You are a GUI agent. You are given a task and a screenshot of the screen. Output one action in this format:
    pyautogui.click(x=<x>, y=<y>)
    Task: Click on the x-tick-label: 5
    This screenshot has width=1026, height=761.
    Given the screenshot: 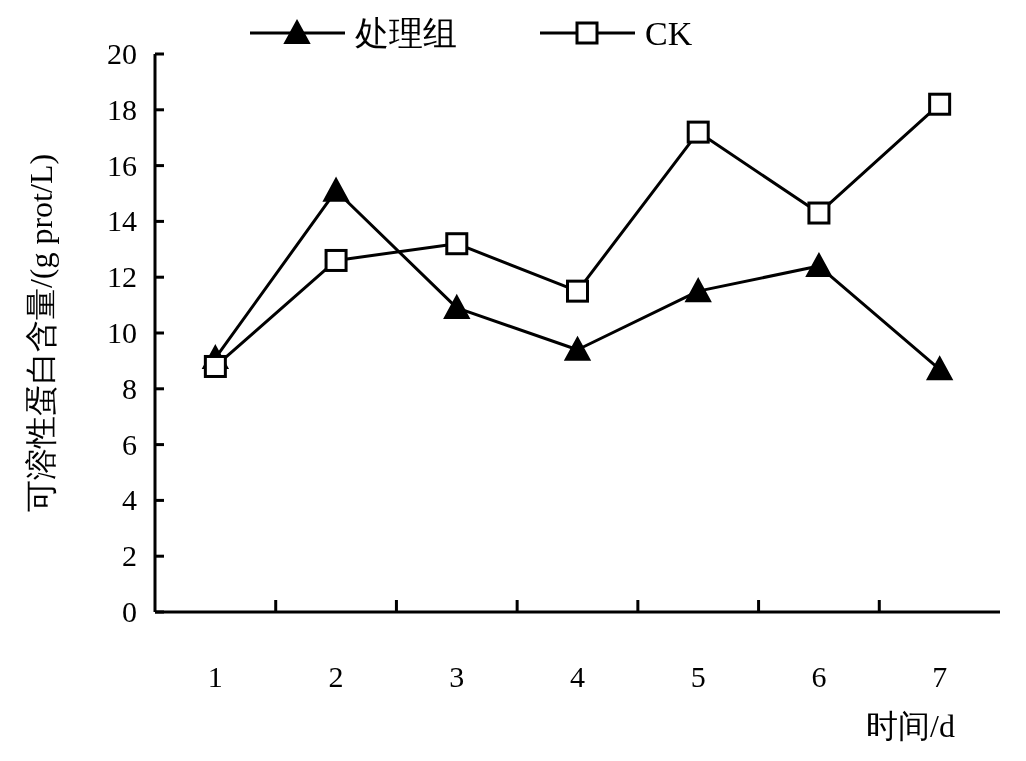 What is the action you would take?
    pyautogui.click(x=698, y=676)
    